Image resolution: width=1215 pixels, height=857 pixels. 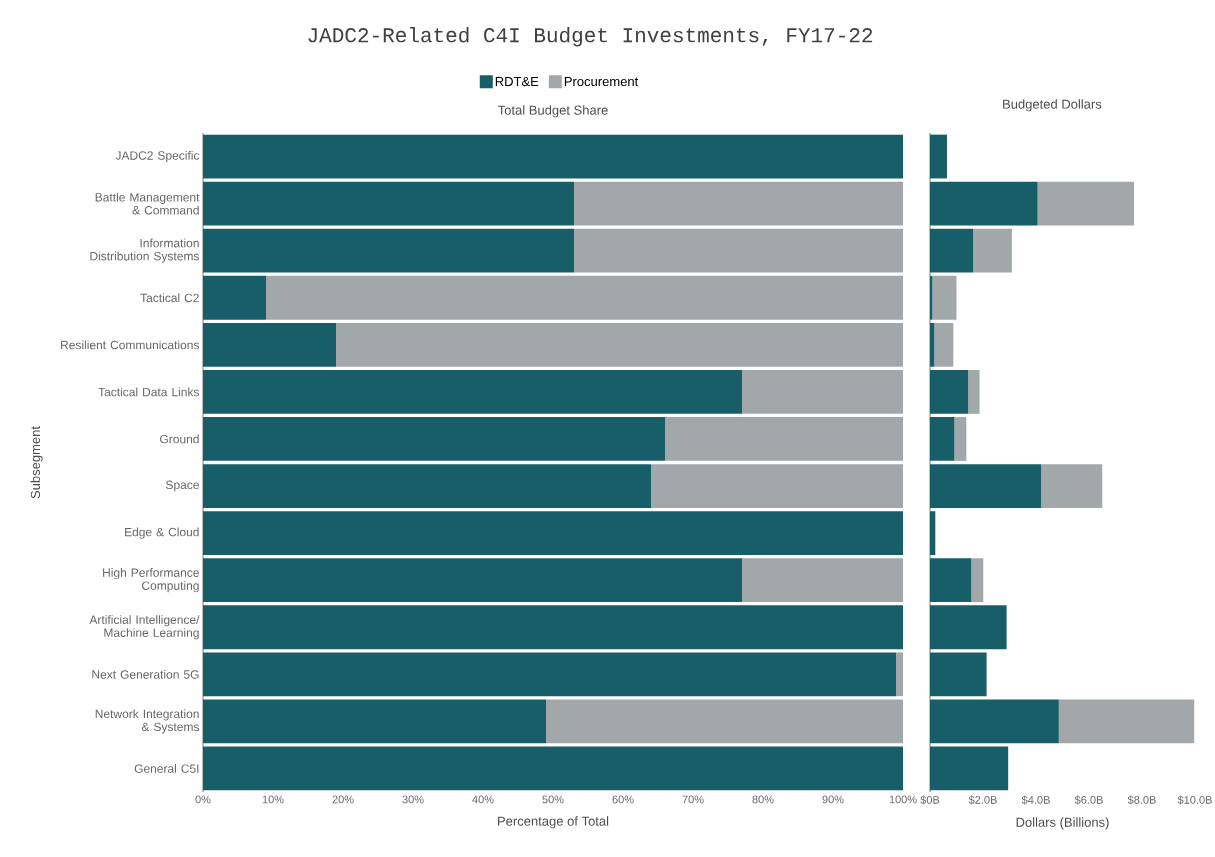 What do you see at coordinates (151, 580) in the screenshot?
I see `y-tick-label: High Performance Computing` at bounding box center [151, 580].